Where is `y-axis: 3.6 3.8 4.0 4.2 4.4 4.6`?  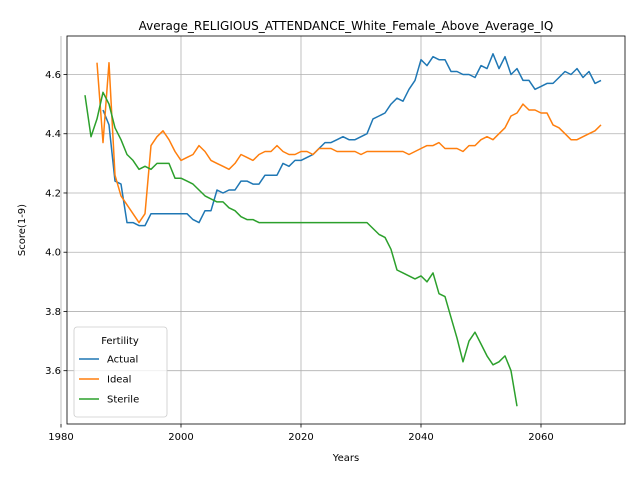 y-axis: 3.6 3.8 4.0 4.2 4.4 4.6 is located at coordinates (56, 223).